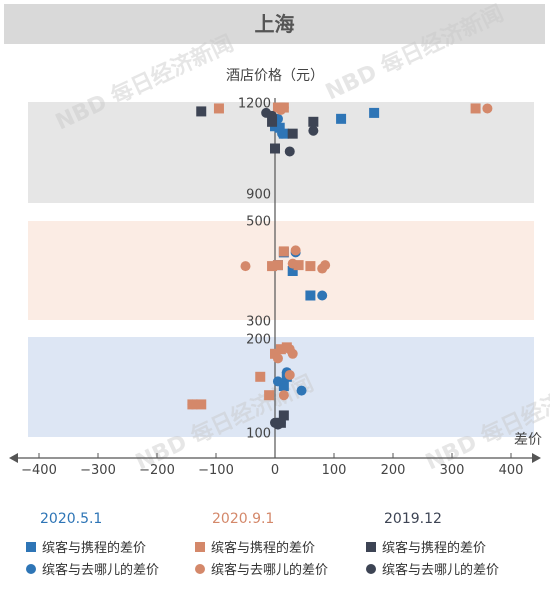  Describe the element at coordinates (157, 470) in the screenshot. I see `x-tick-label: −200` at that location.